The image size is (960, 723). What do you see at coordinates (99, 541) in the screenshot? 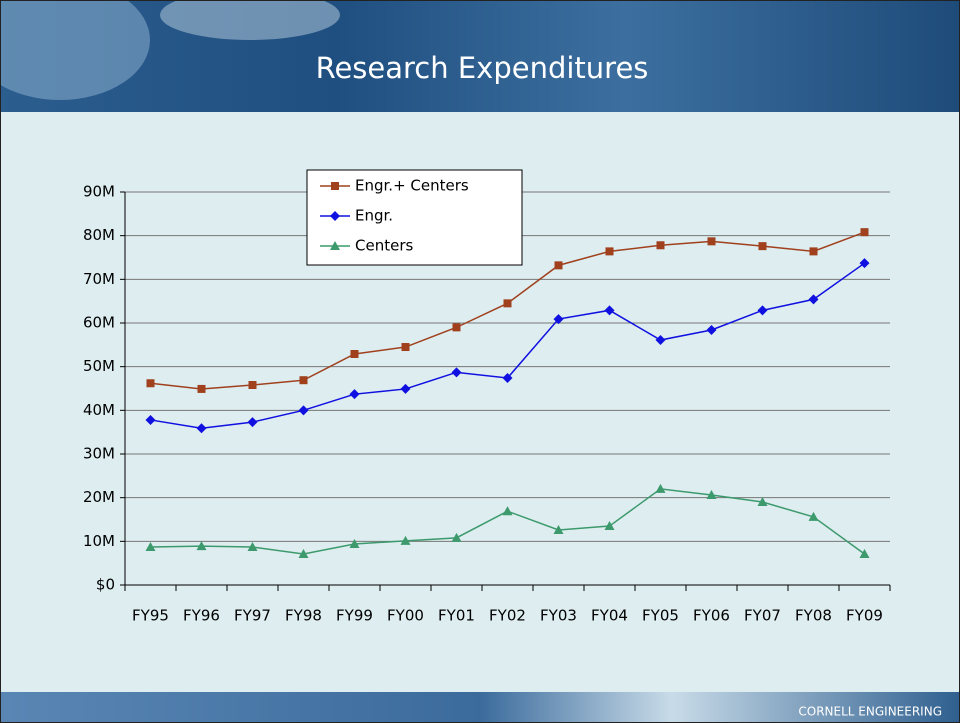
I see `y-tick-label: 10M` at bounding box center [99, 541].